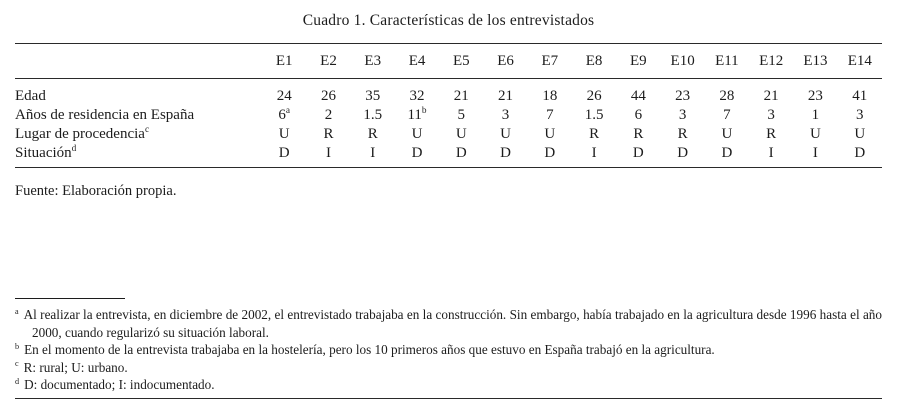 The height and width of the screenshot is (420, 898). I want to click on row-label: Años de residencia en España, so click(105, 115).